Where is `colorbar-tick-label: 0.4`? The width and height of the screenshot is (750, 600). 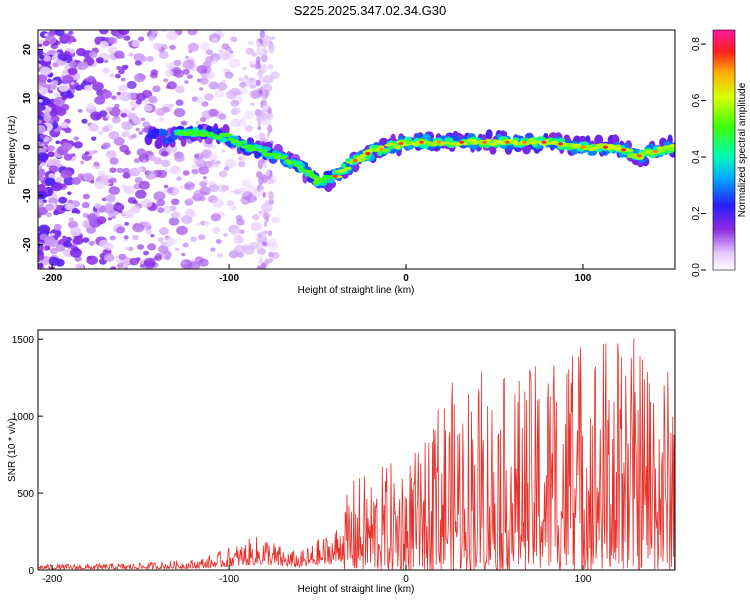
colorbar-tick-label: 0.4 is located at coordinates (696, 157).